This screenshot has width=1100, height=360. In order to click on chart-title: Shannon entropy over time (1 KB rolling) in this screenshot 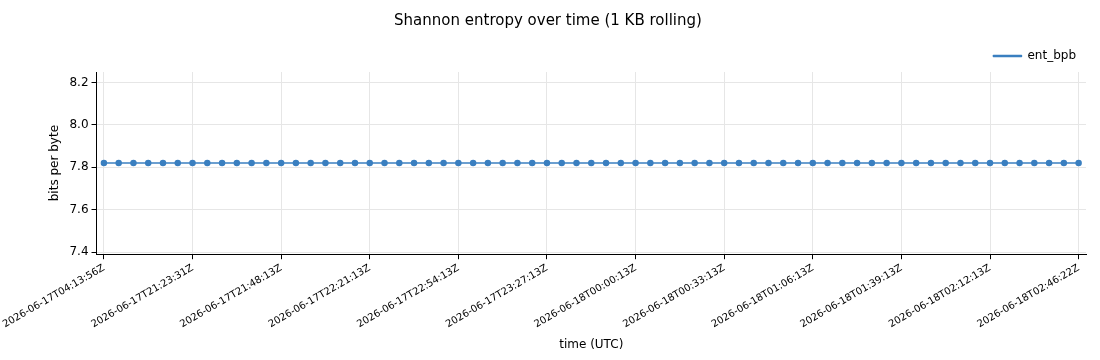, I will do `click(548, 19)`.